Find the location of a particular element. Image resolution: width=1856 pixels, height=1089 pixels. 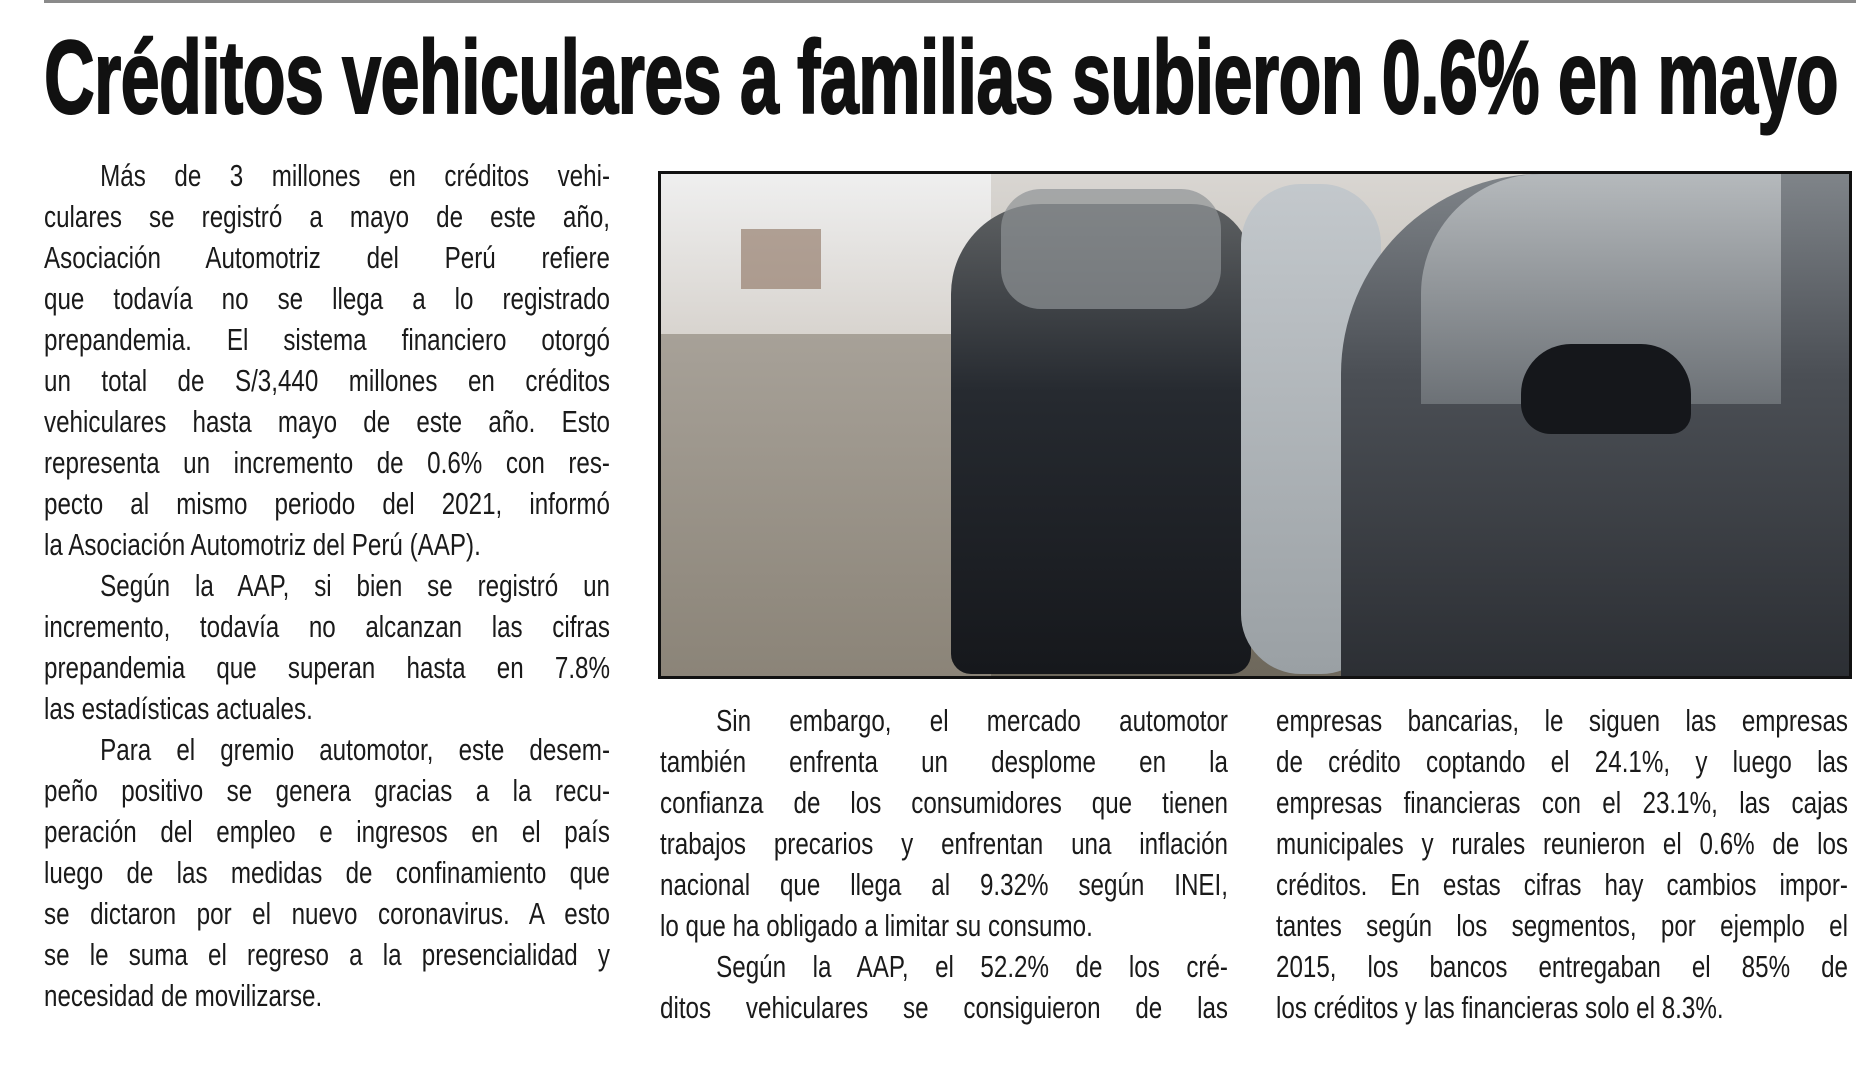

text-line: un total de S/3,440 millones en créditos is located at coordinates (327, 380).